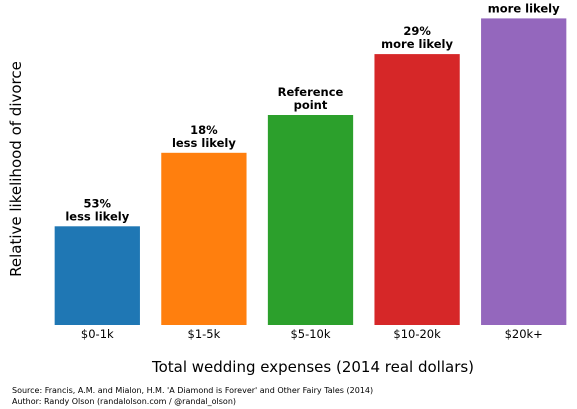  I want to click on bar-2-label-line-1: 18%, so click(204, 130).